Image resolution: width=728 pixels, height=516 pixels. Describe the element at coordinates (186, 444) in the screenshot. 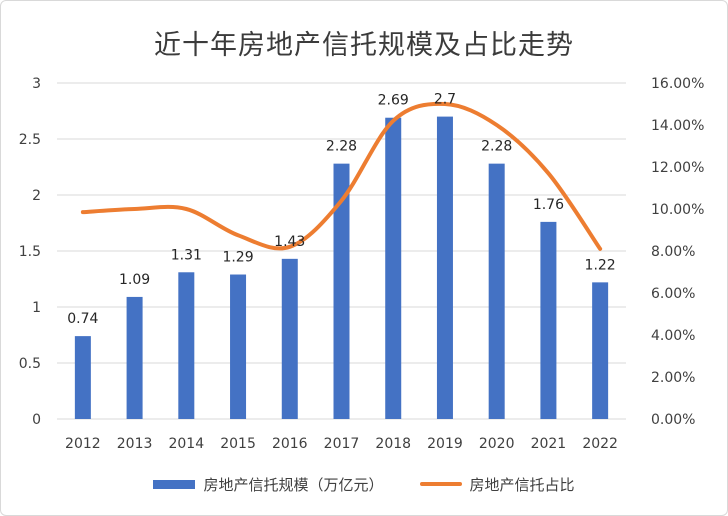

I see `x-tick-label: 2014` at that location.